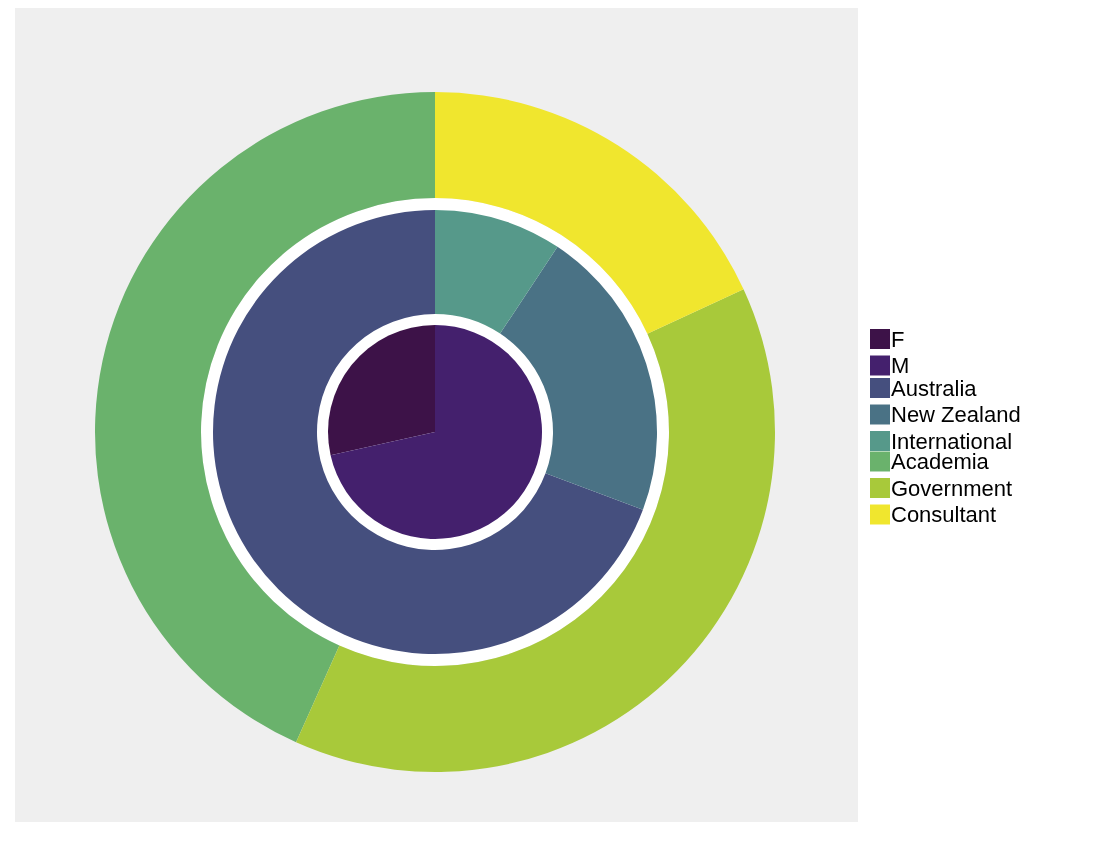 Image resolution: width=1099 pixels, height=850 pixels. I want to click on legend-label: Government, so click(952, 488).